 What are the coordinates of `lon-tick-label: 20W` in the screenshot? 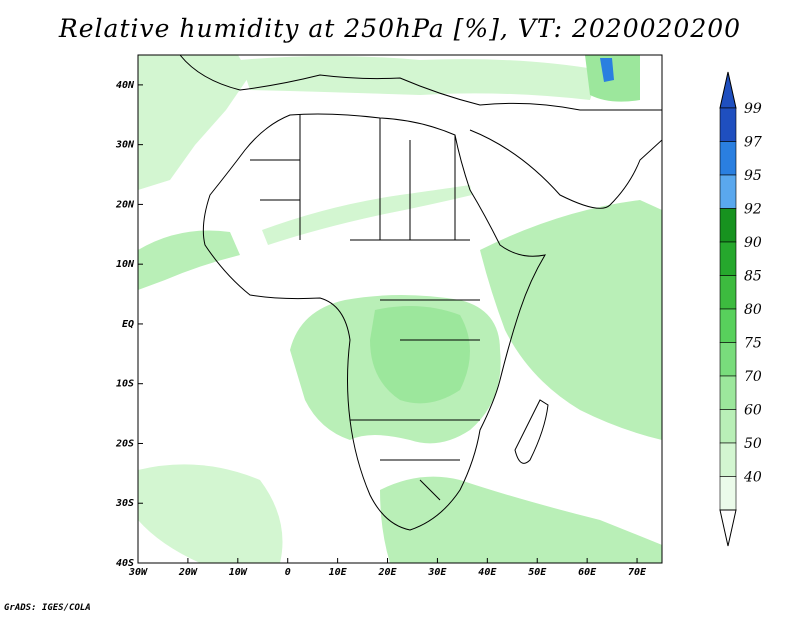 It's located at (188, 572).